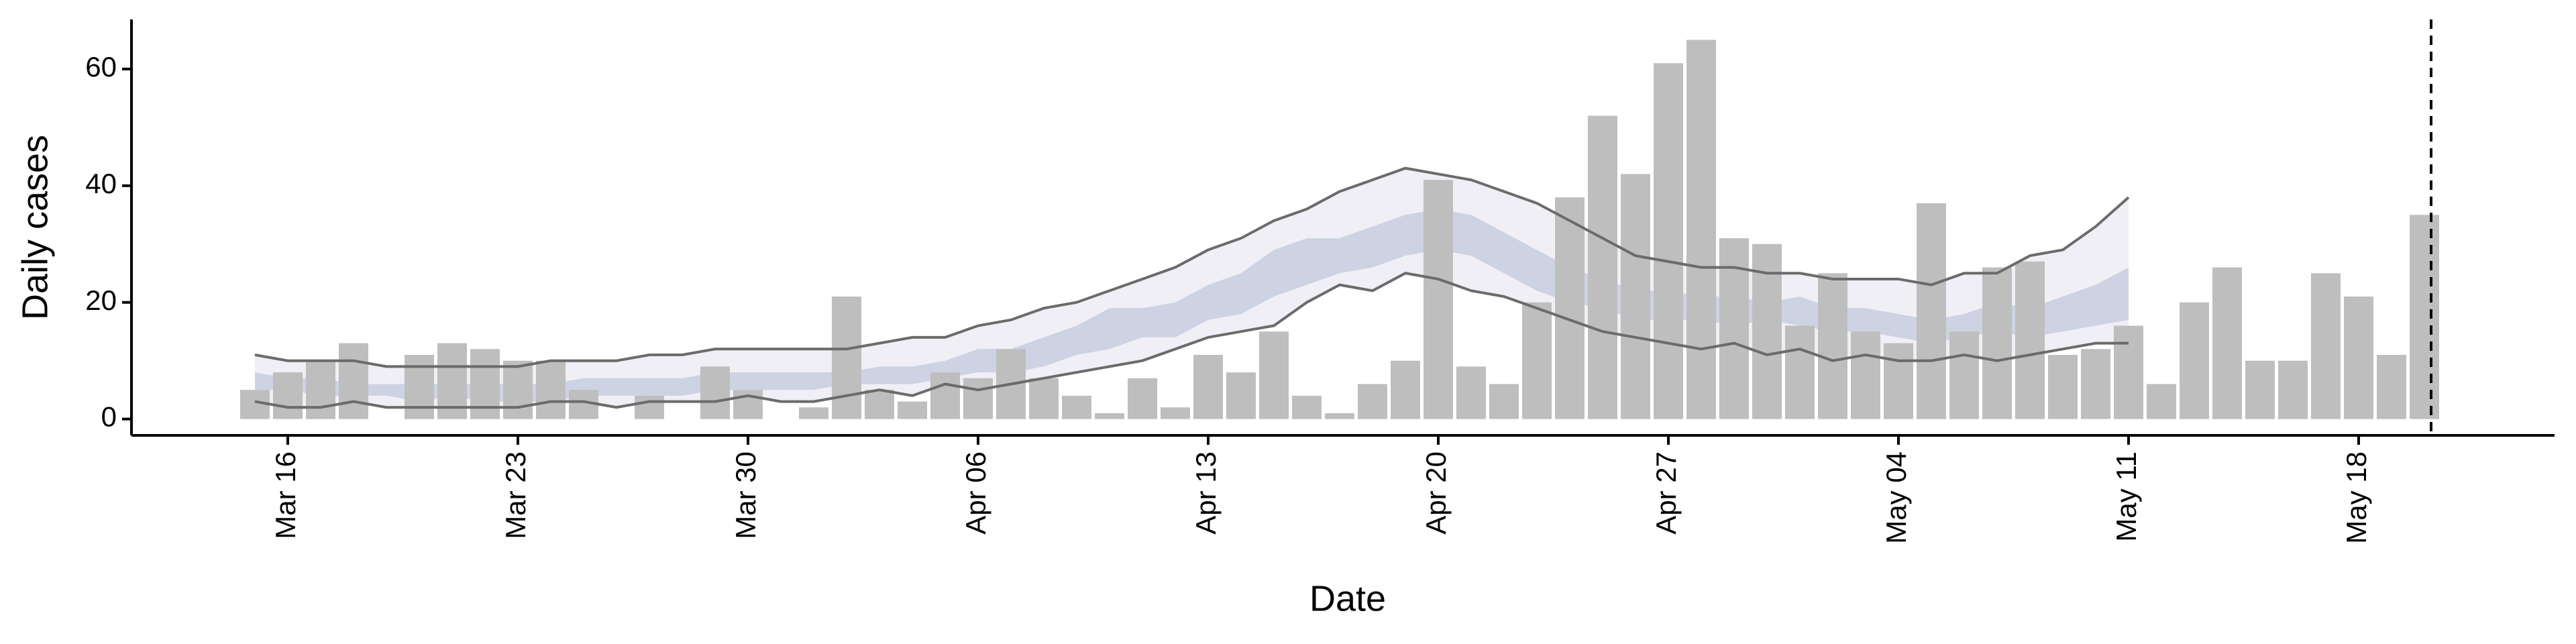  Describe the element at coordinates (101, 300) in the screenshot. I see `y-tick-label: 20` at that location.